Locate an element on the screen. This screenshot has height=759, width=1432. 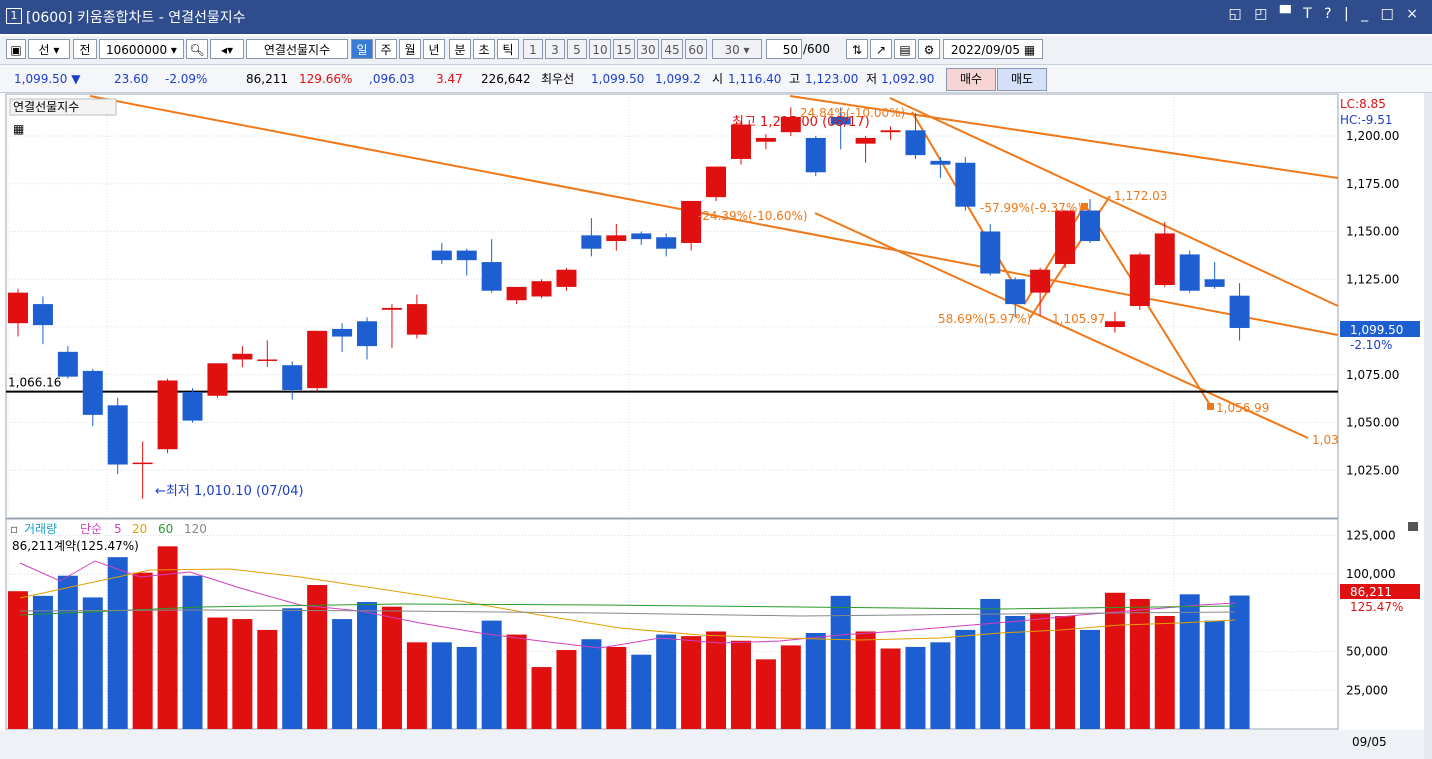
interval-60: 60 is located at coordinates (696, 49).